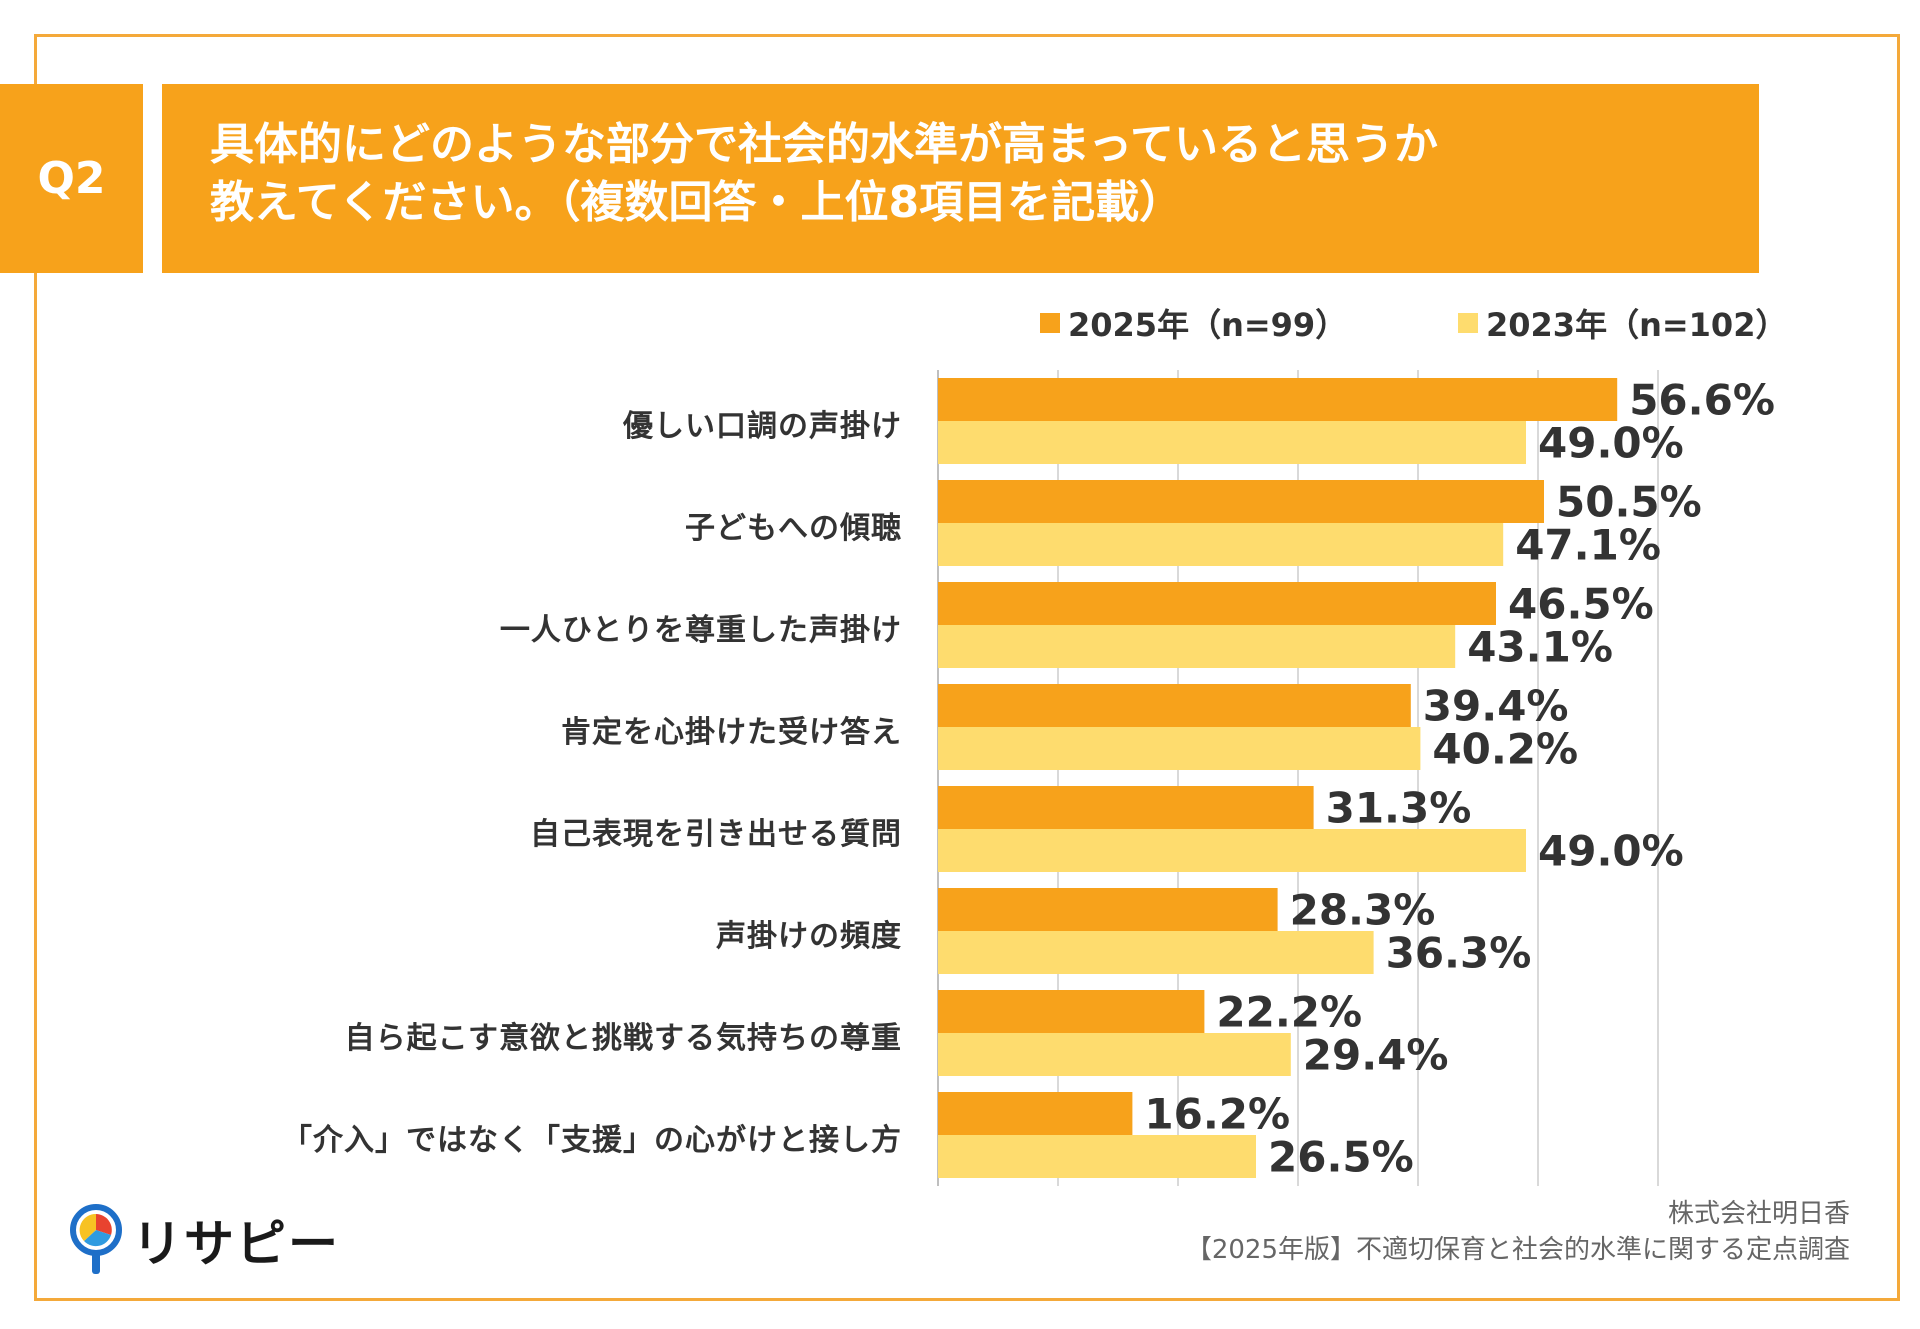  I want to click on category-label-4: 肯定を心掛けた受け答え, so click(731, 732).